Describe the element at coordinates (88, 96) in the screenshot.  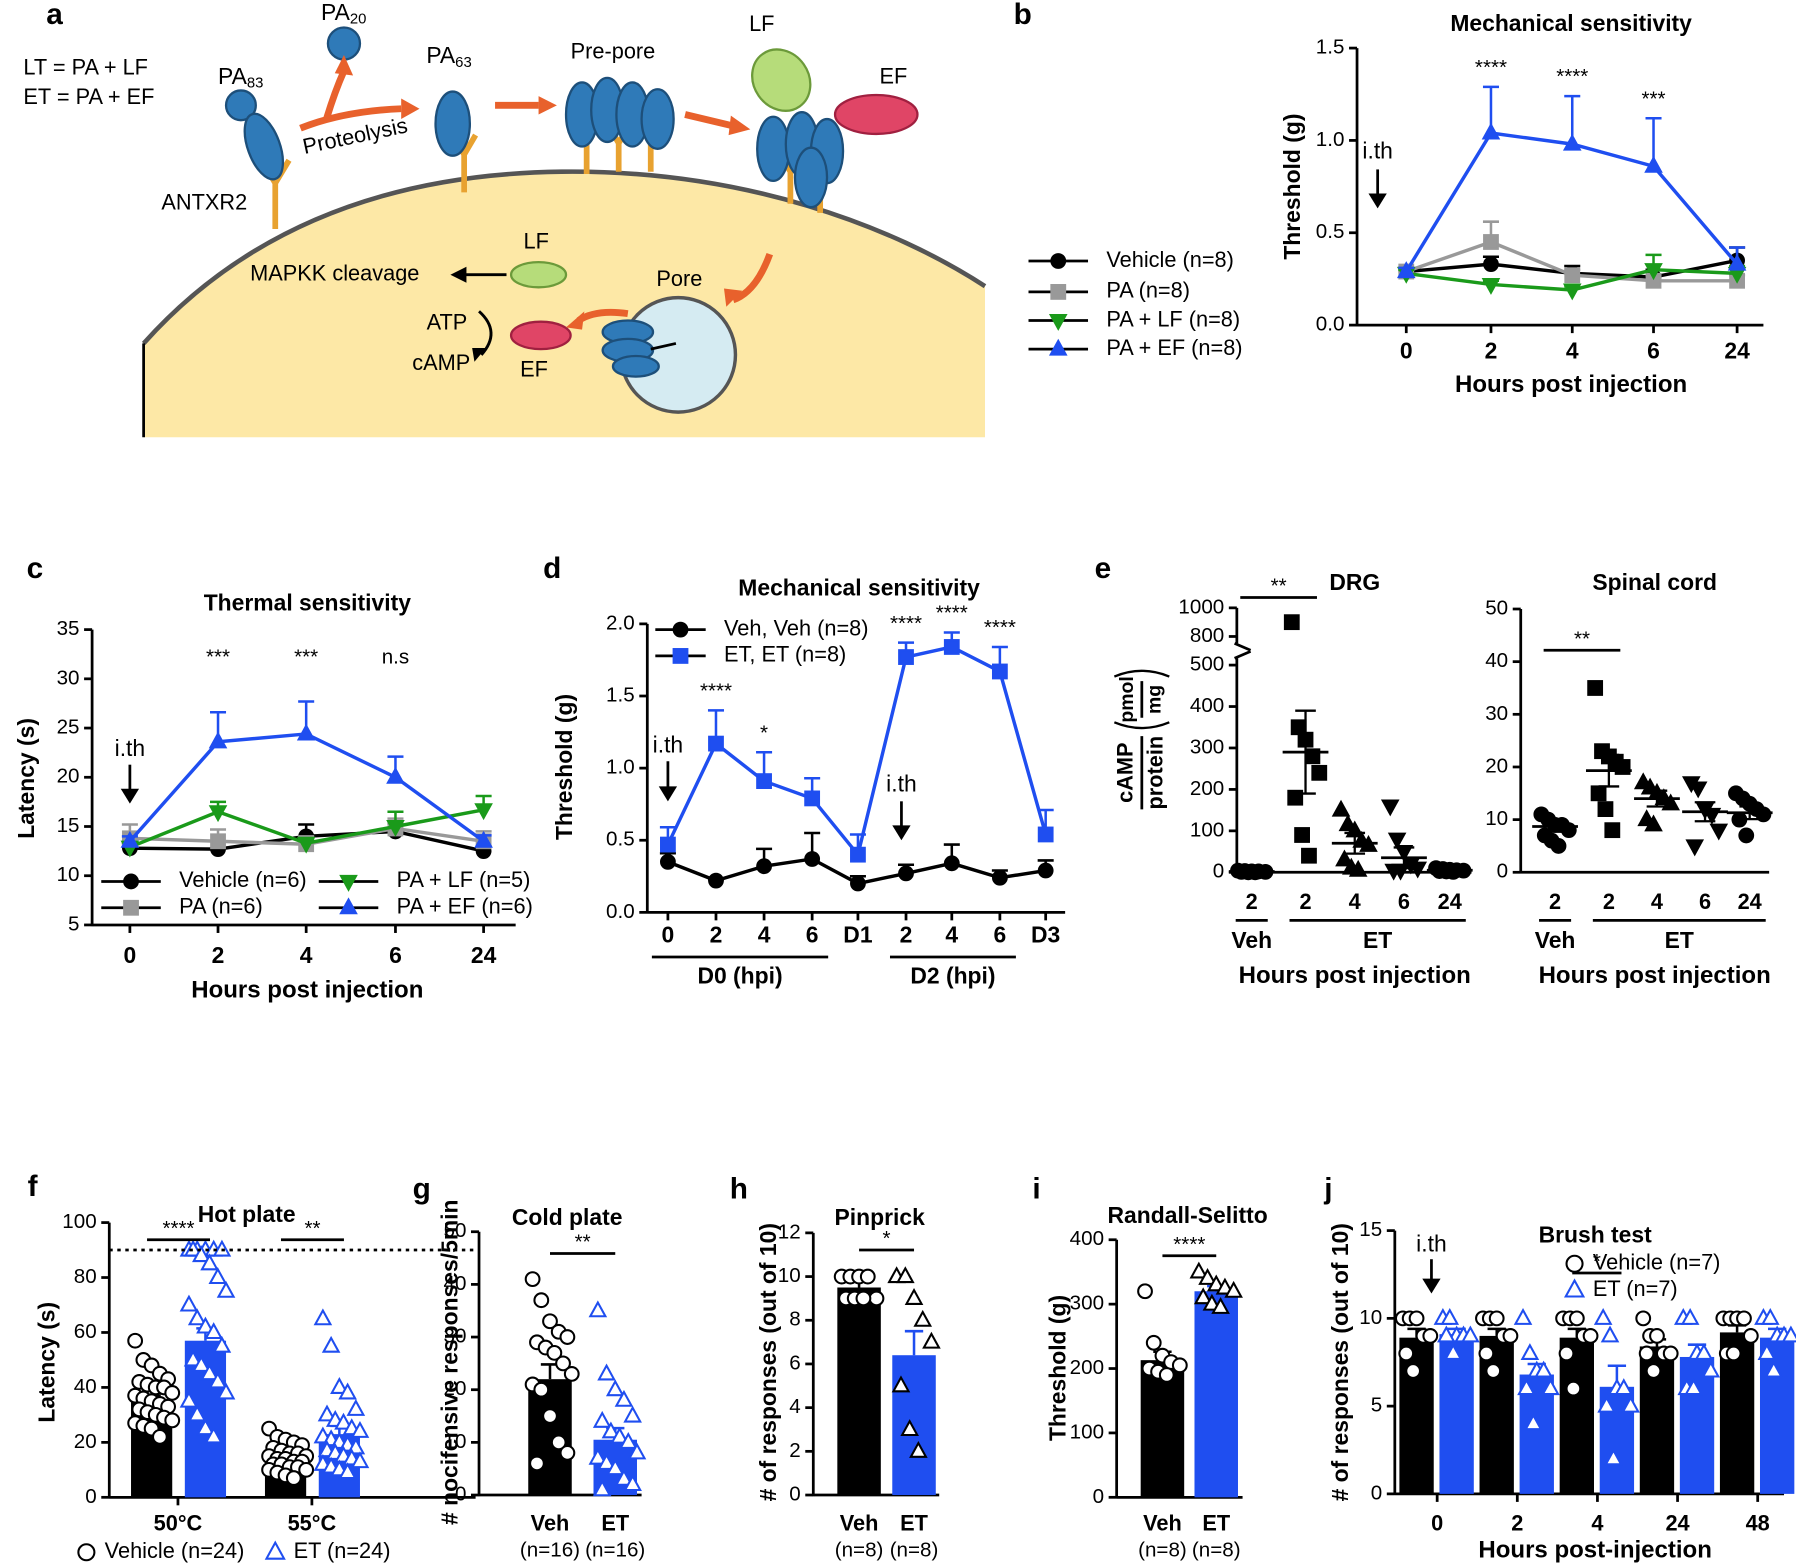
I see `equation: ET = PA + EF` at that location.